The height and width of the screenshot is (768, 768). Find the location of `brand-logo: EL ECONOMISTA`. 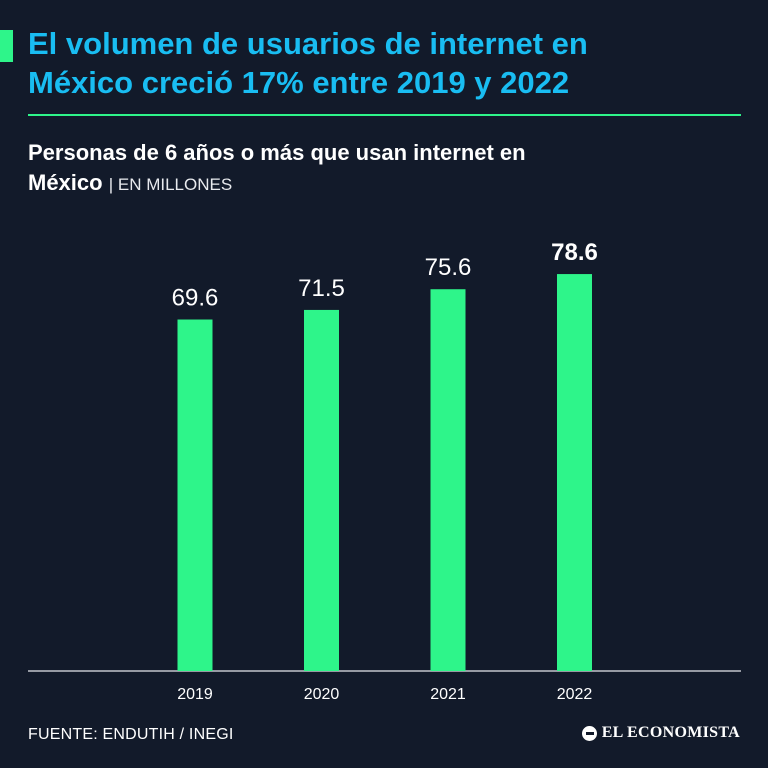

brand-logo: EL ECONOMISTA is located at coordinates (660, 733).